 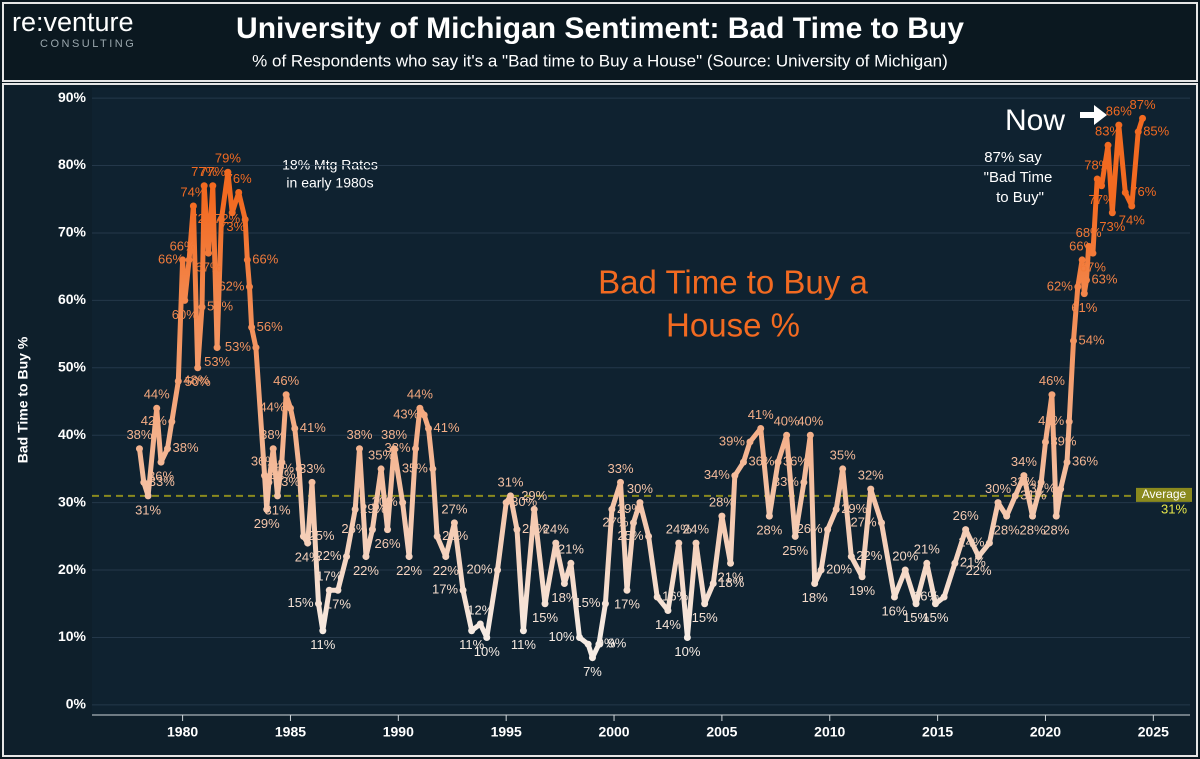 I want to click on y-tick-label: 10%, so click(x=72, y=636).